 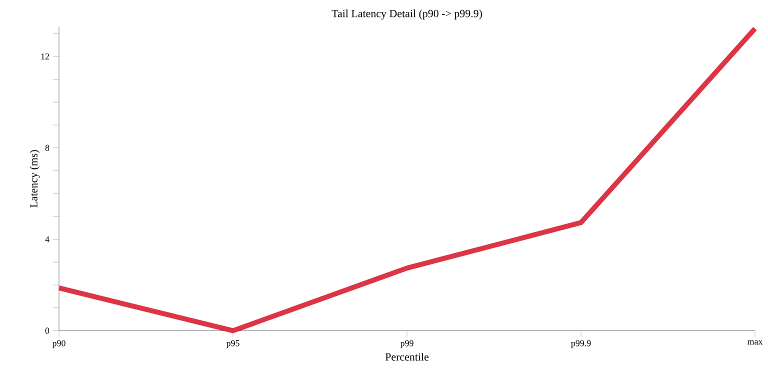 What do you see at coordinates (407, 356) in the screenshot?
I see `x-axis-title: Percentile` at bounding box center [407, 356].